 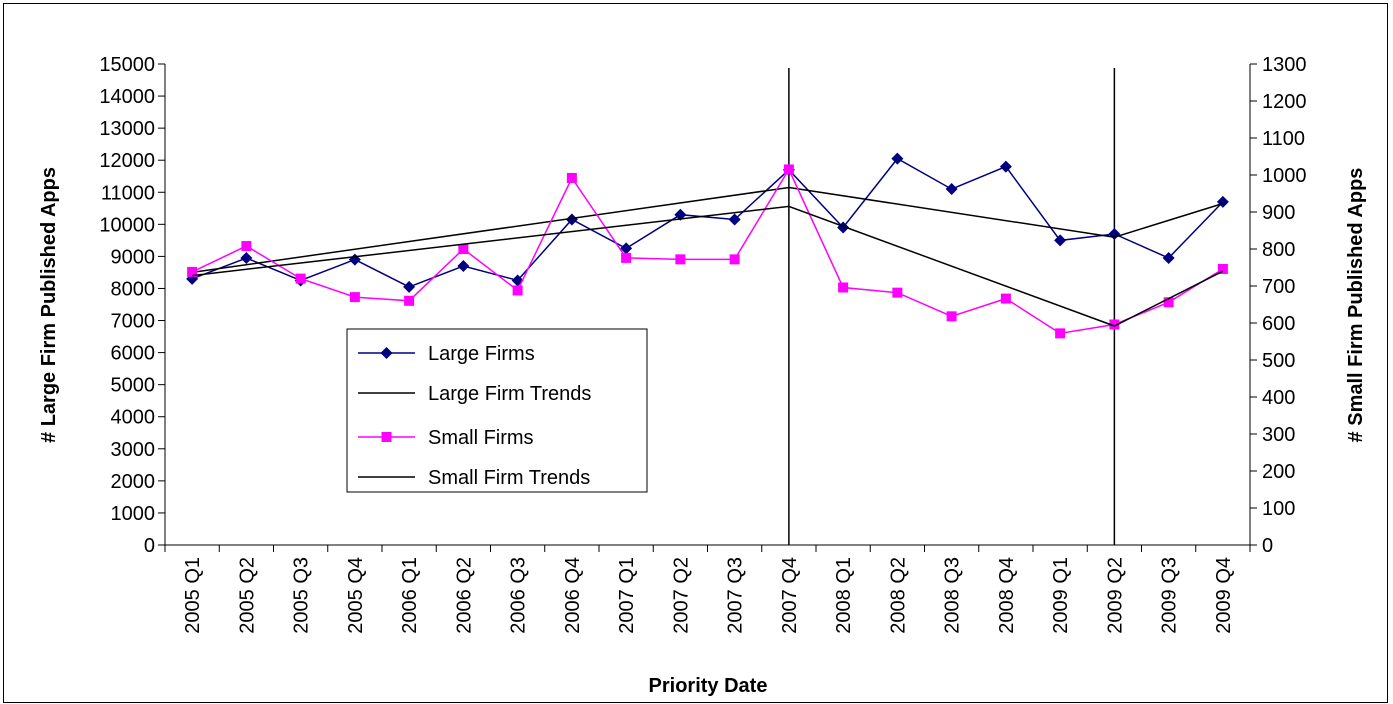 I want to click on y-left-tick-label: 6000, so click(x=133, y=354).